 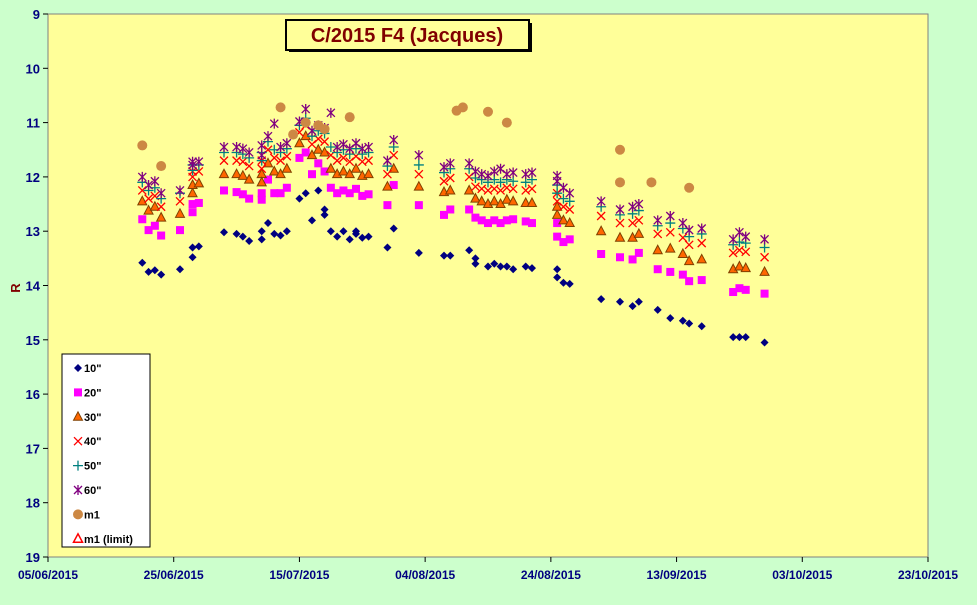 I want to click on y-tick-label: 9, so click(x=36, y=14).